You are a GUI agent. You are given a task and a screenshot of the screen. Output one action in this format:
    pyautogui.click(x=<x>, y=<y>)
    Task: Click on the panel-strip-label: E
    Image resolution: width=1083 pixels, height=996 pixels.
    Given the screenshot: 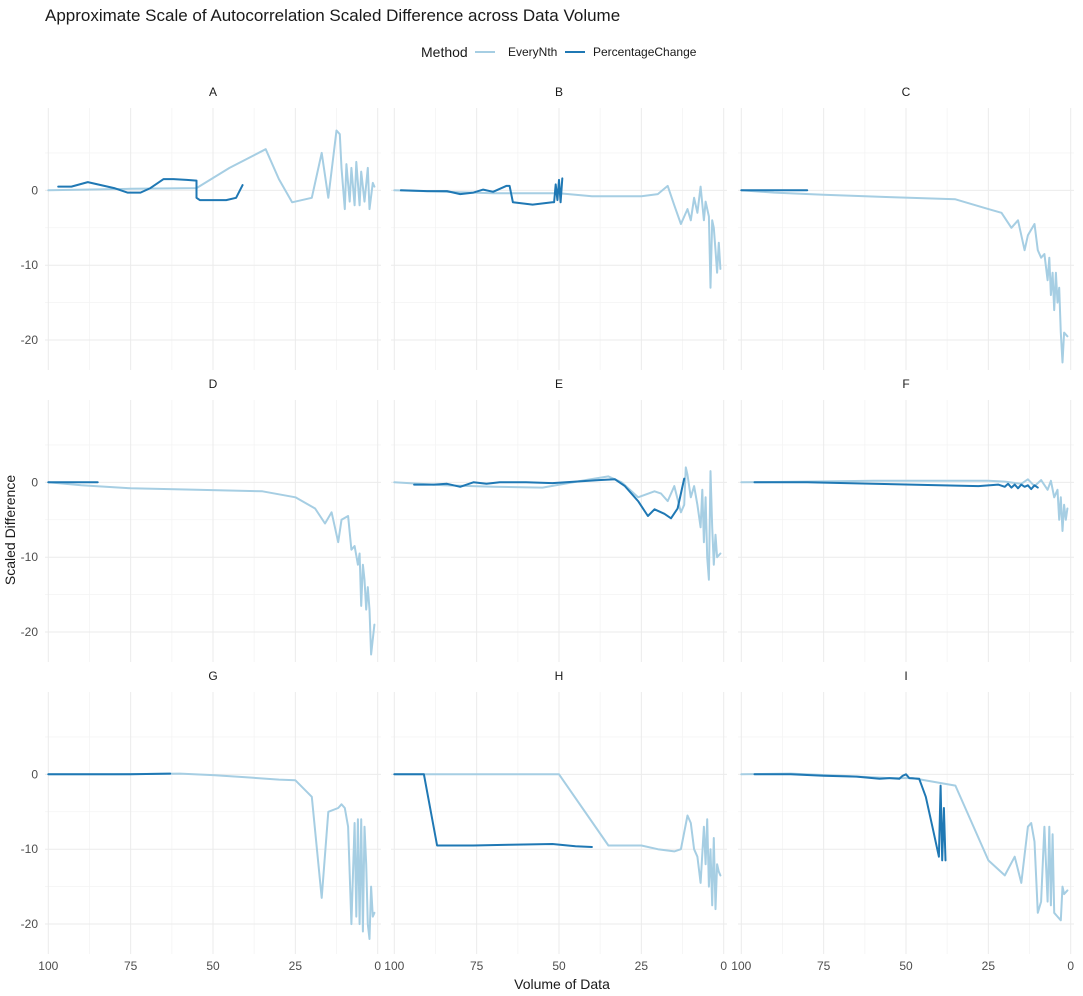 What is the action you would take?
    pyautogui.click(x=559, y=384)
    